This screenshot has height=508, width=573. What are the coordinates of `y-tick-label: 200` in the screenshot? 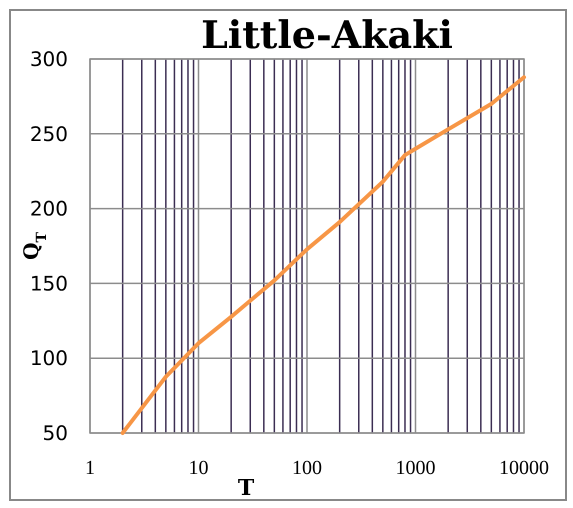 It's located at (49, 208).